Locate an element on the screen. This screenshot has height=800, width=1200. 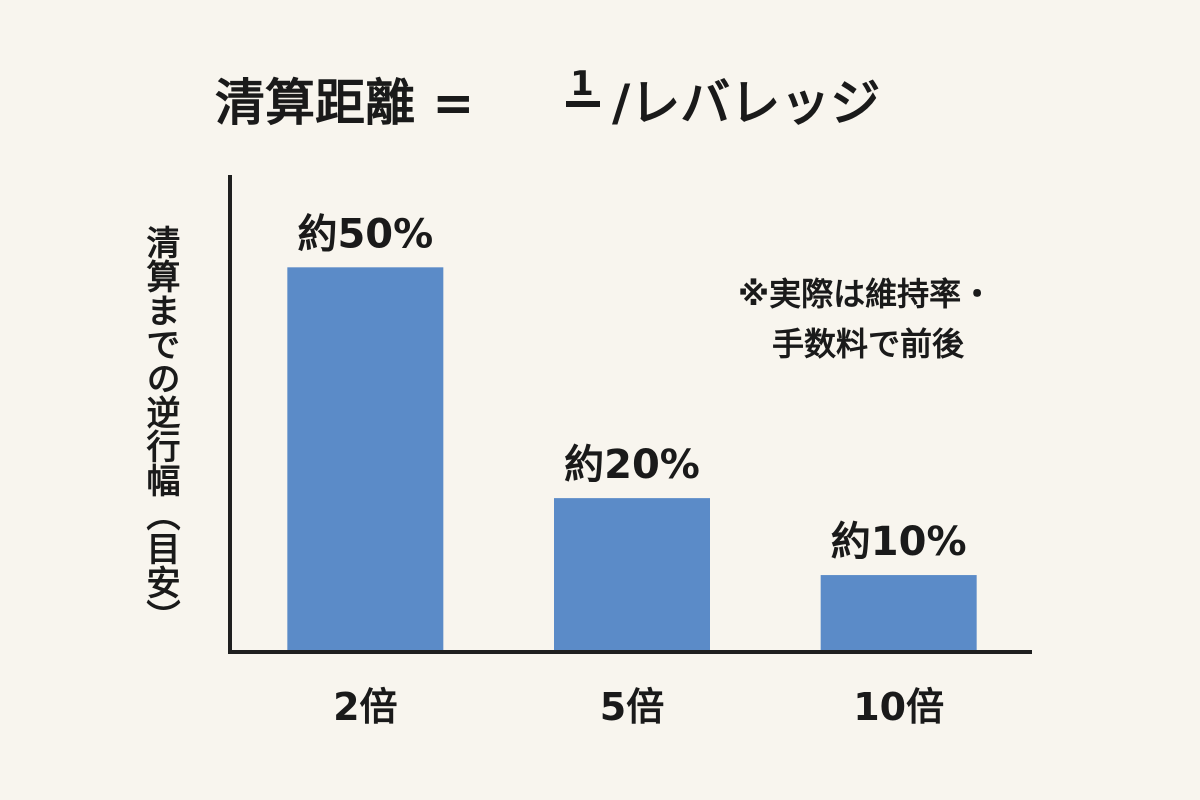
data-label-1: 約20% is located at coordinates (632, 465).